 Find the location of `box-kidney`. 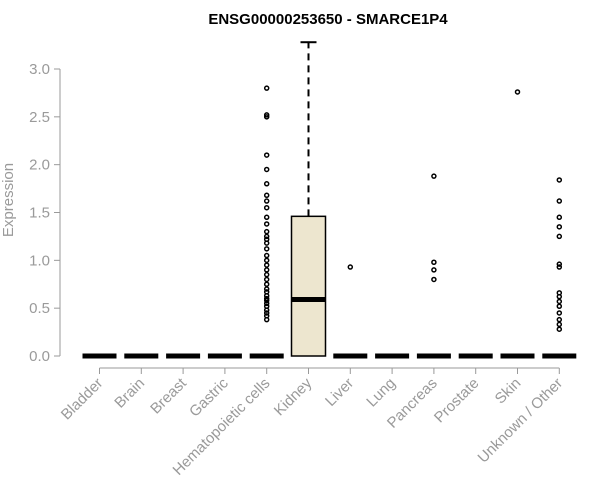

box-kidney is located at coordinates (308, 199).